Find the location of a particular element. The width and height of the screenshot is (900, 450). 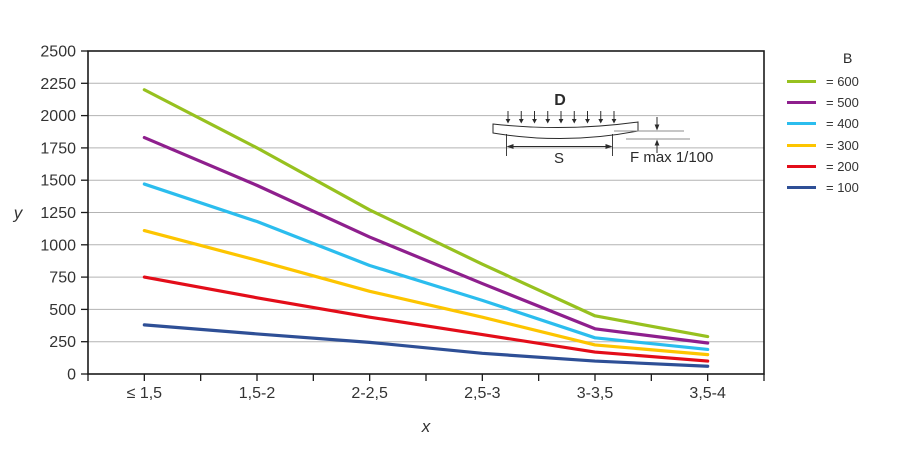

legend-entry: = 300 is located at coordinates (842, 145).